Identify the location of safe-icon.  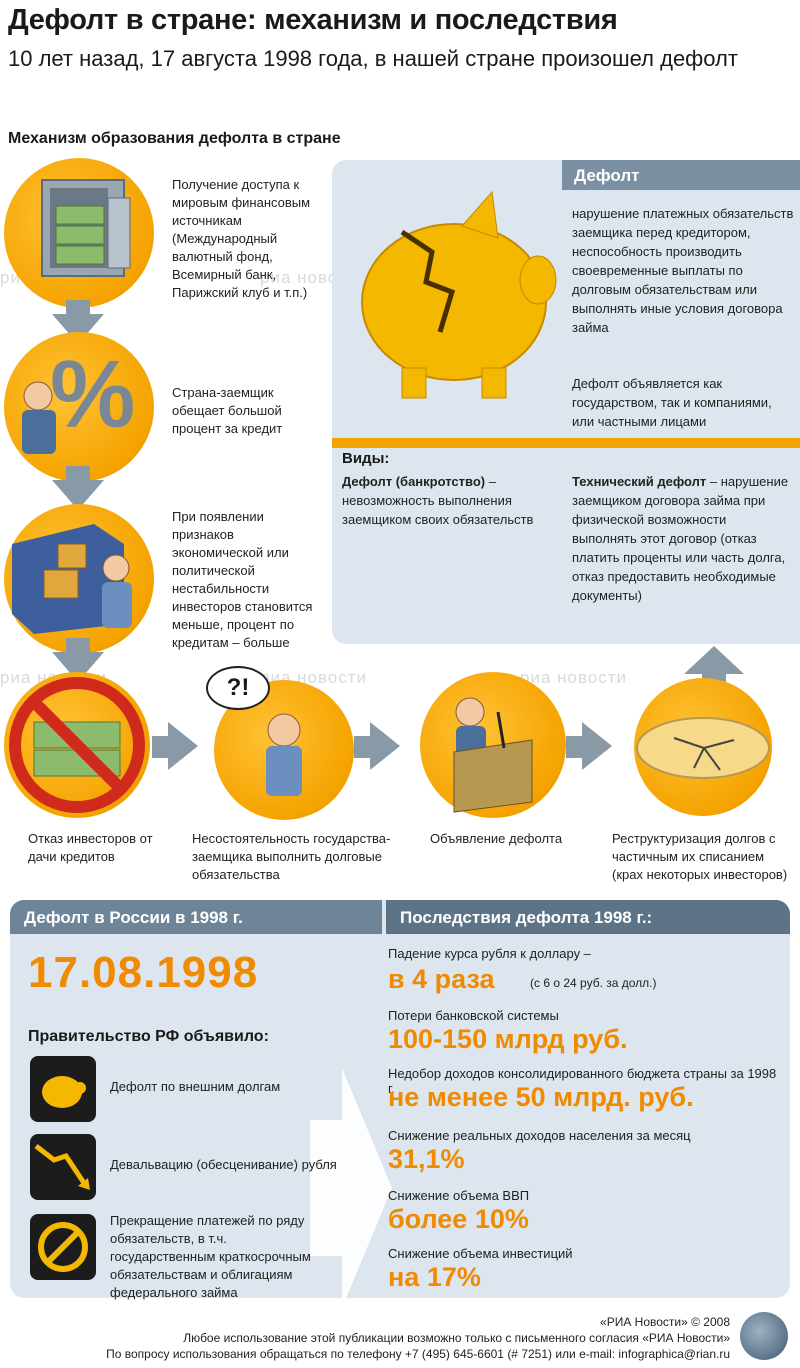
(86, 228).